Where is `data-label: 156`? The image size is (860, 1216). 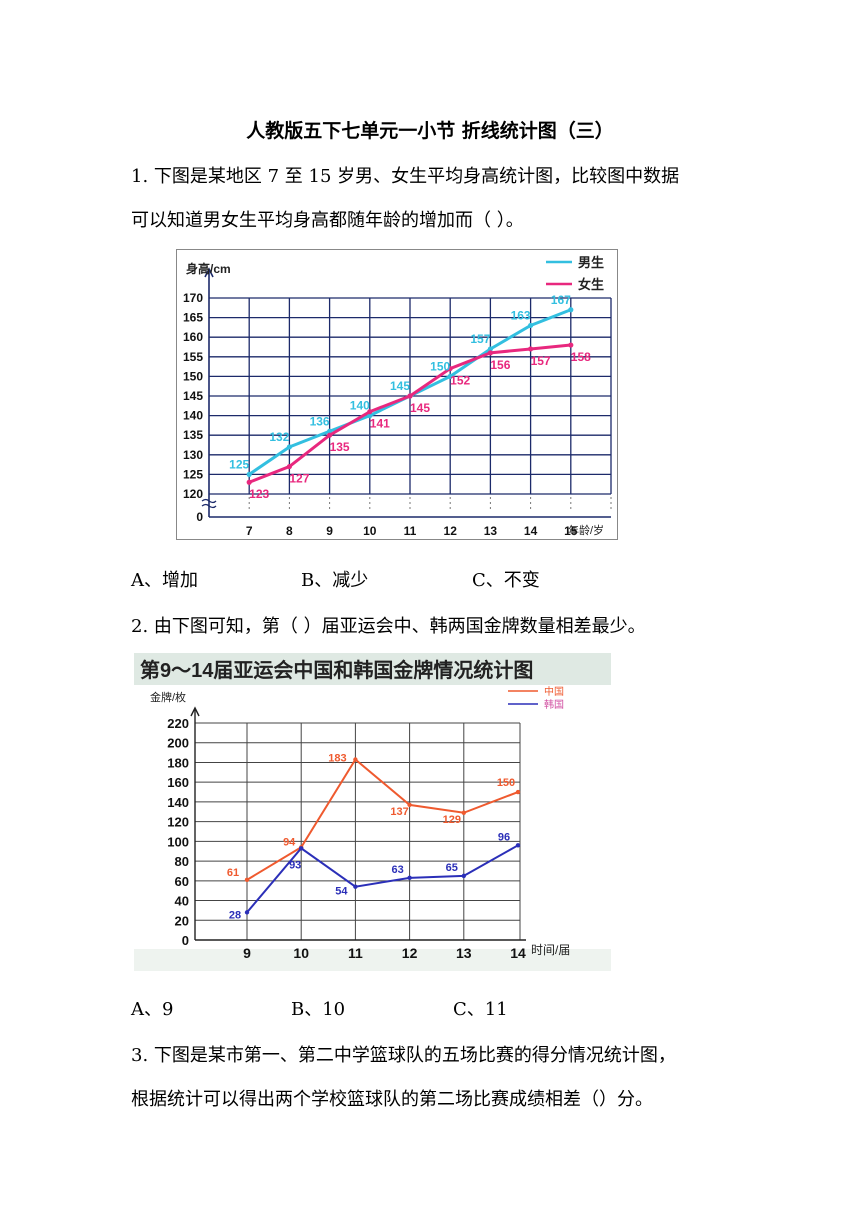 data-label: 156 is located at coordinates (500, 365).